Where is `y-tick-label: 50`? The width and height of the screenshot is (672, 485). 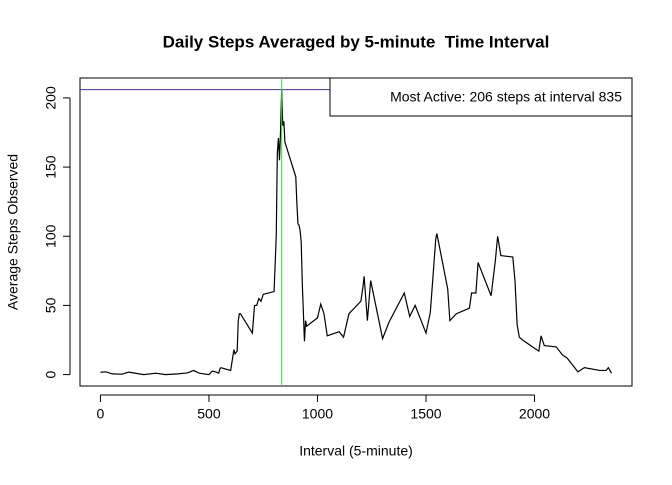 y-tick-label: 50 is located at coordinates (51, 305).